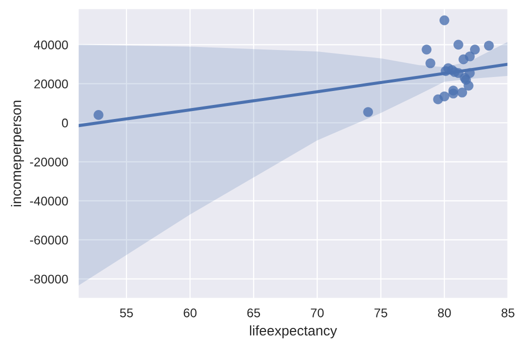 This screenshot has width=521, height=343. What do you see at coordinates (253, 313) in the screenshot?
I see `x-tick-label: 65` at bounding box center [253, 313].